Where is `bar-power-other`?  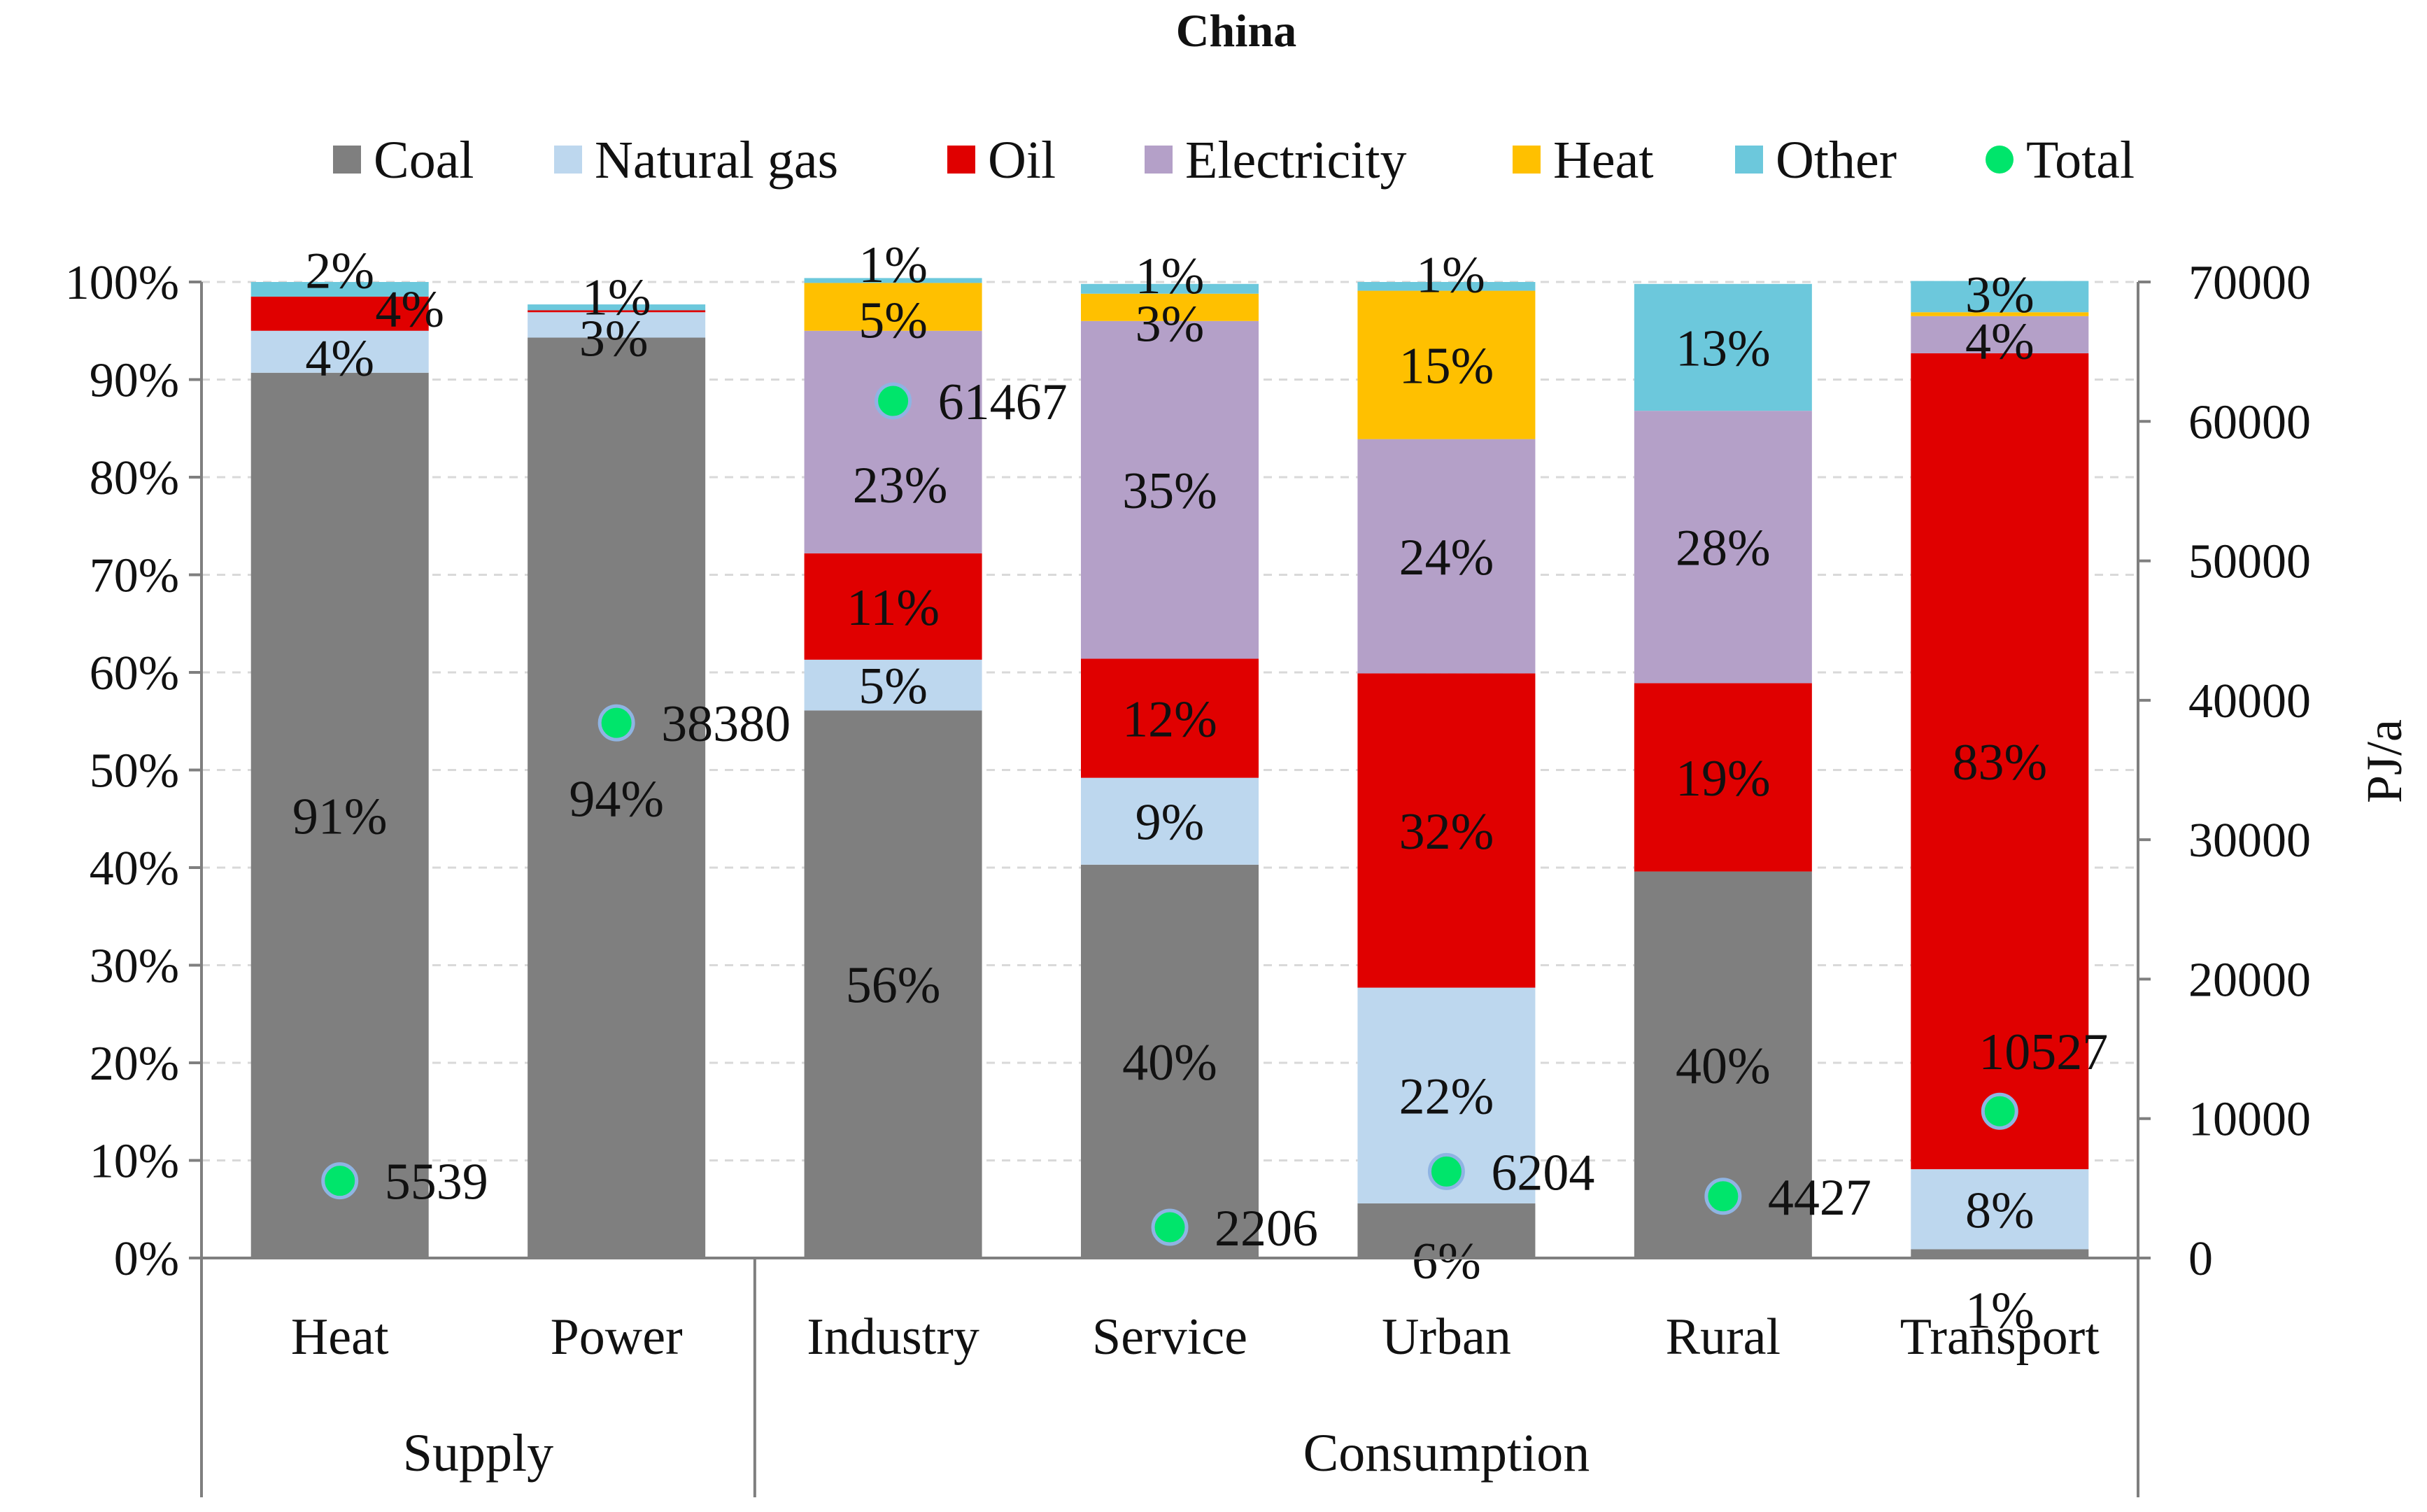 bar-power-other is located at coordinates (617, 307).